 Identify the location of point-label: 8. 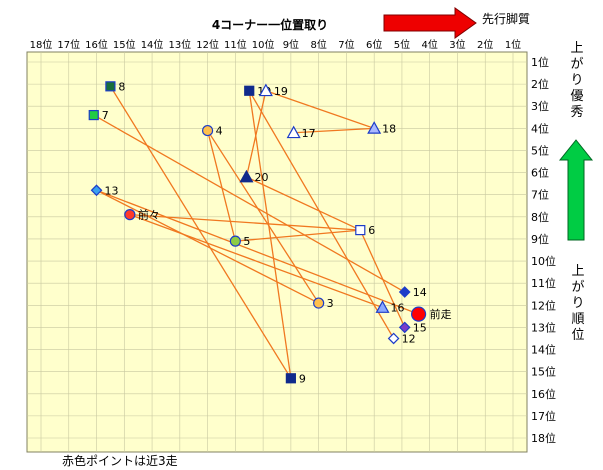
(121, 86).